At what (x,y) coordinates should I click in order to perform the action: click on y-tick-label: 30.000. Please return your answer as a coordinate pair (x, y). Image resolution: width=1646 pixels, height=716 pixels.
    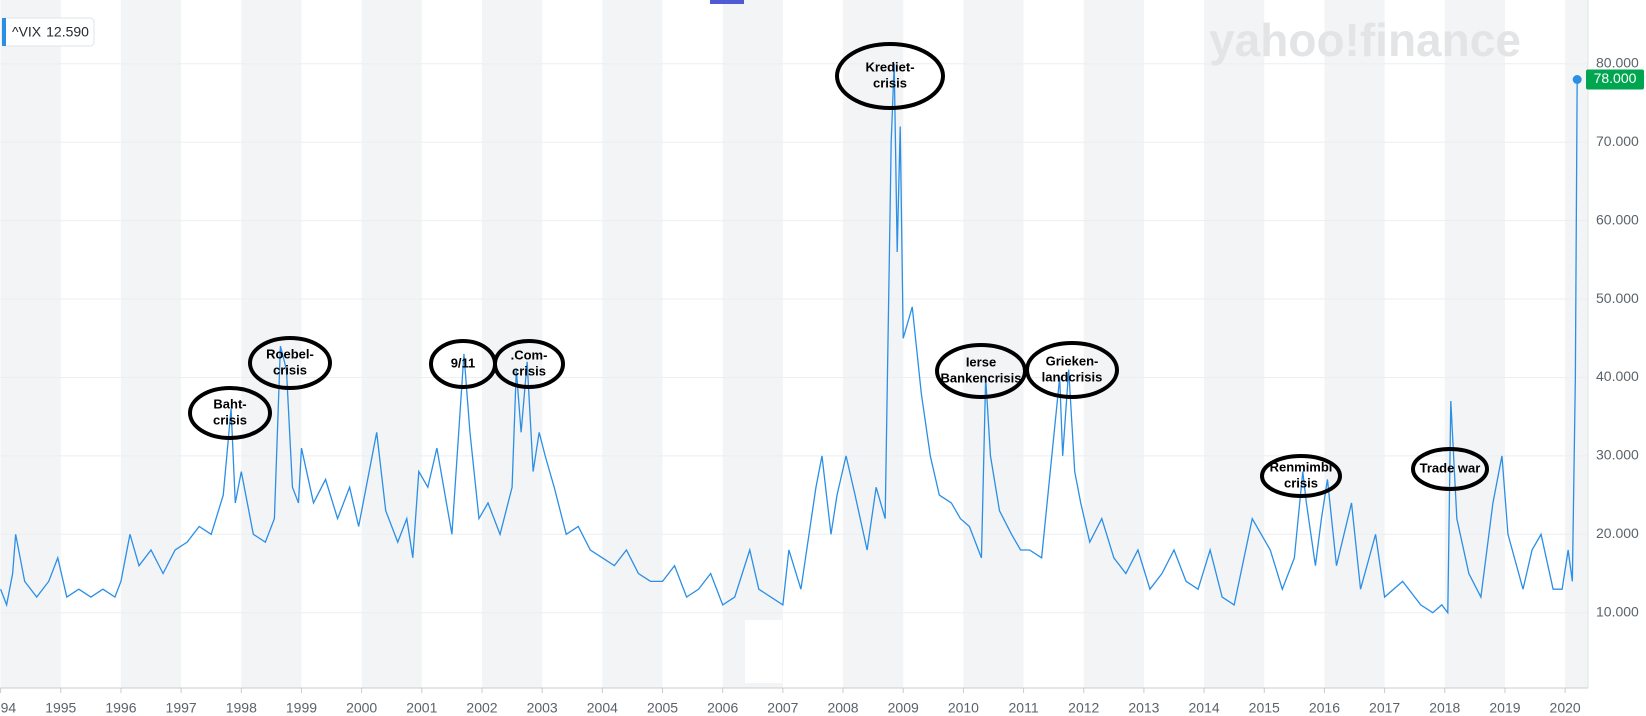
    Looking at the image, I should click on (1617, 455).